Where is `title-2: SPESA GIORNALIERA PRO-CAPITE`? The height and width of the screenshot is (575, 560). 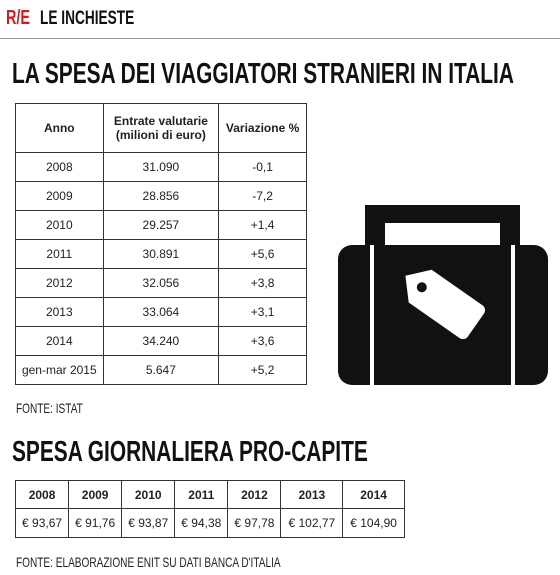
title-2: SPESA GIORNALIERA PRO-CAPITE is located at coordinates (190, 452).